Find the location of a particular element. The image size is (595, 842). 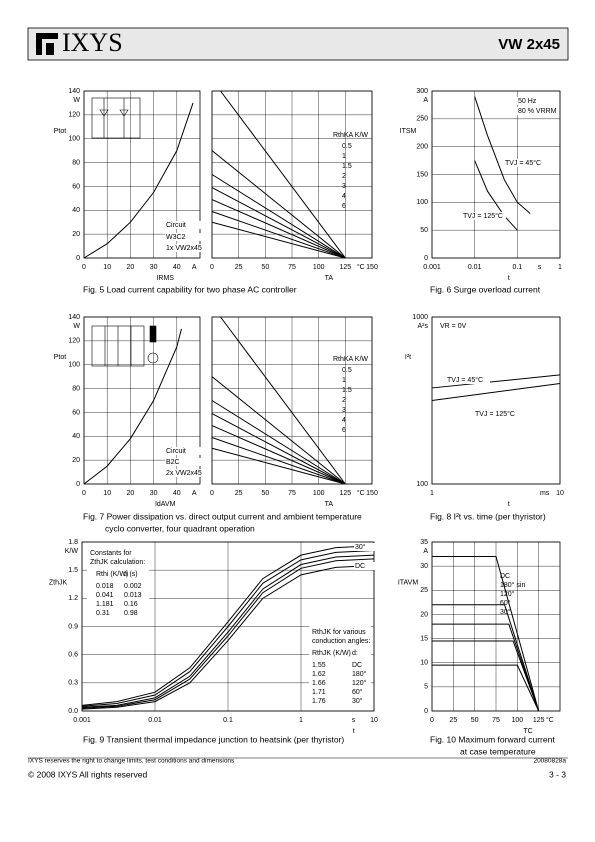

x-label: IdAVM is located at coordinates (165, 504).